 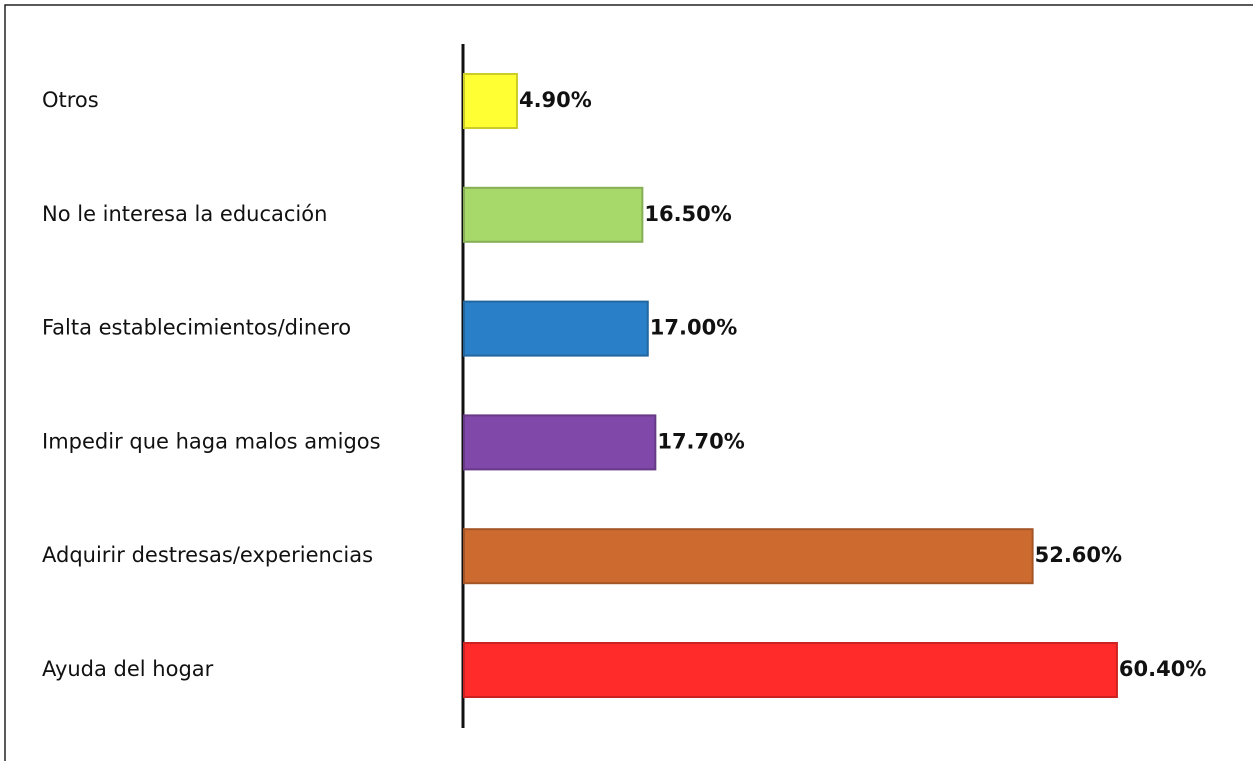 I want to click on value-label: 16.50%, so click(x=687, y=214).